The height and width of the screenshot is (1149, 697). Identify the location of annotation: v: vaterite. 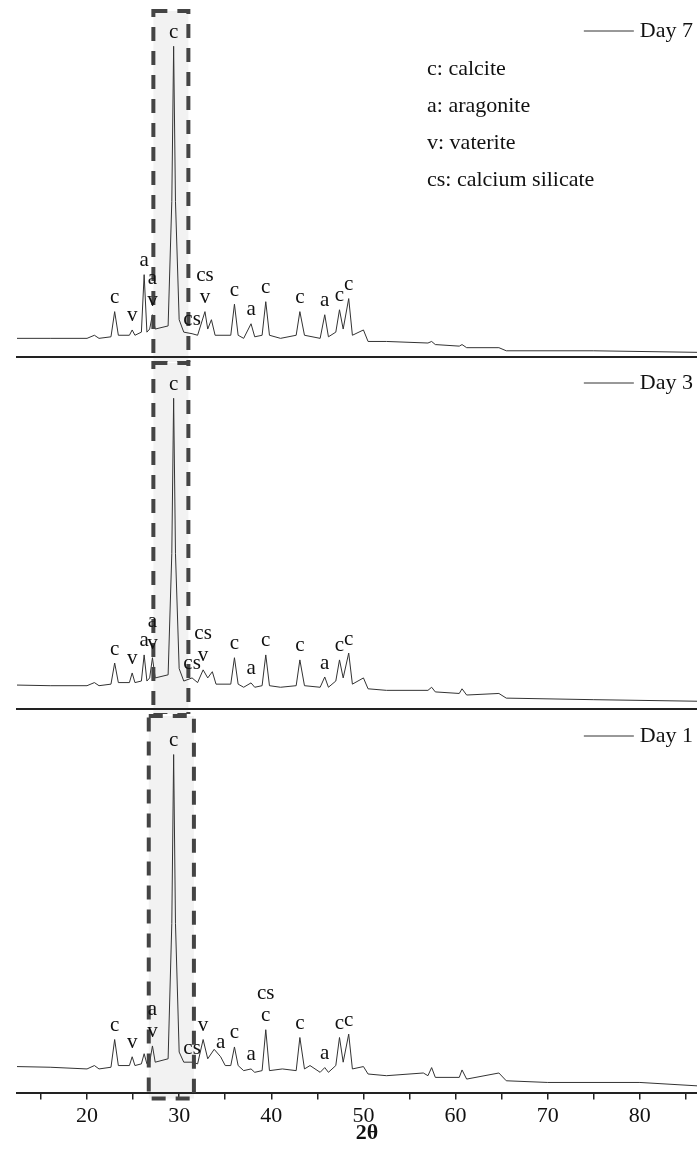
(471, 141).